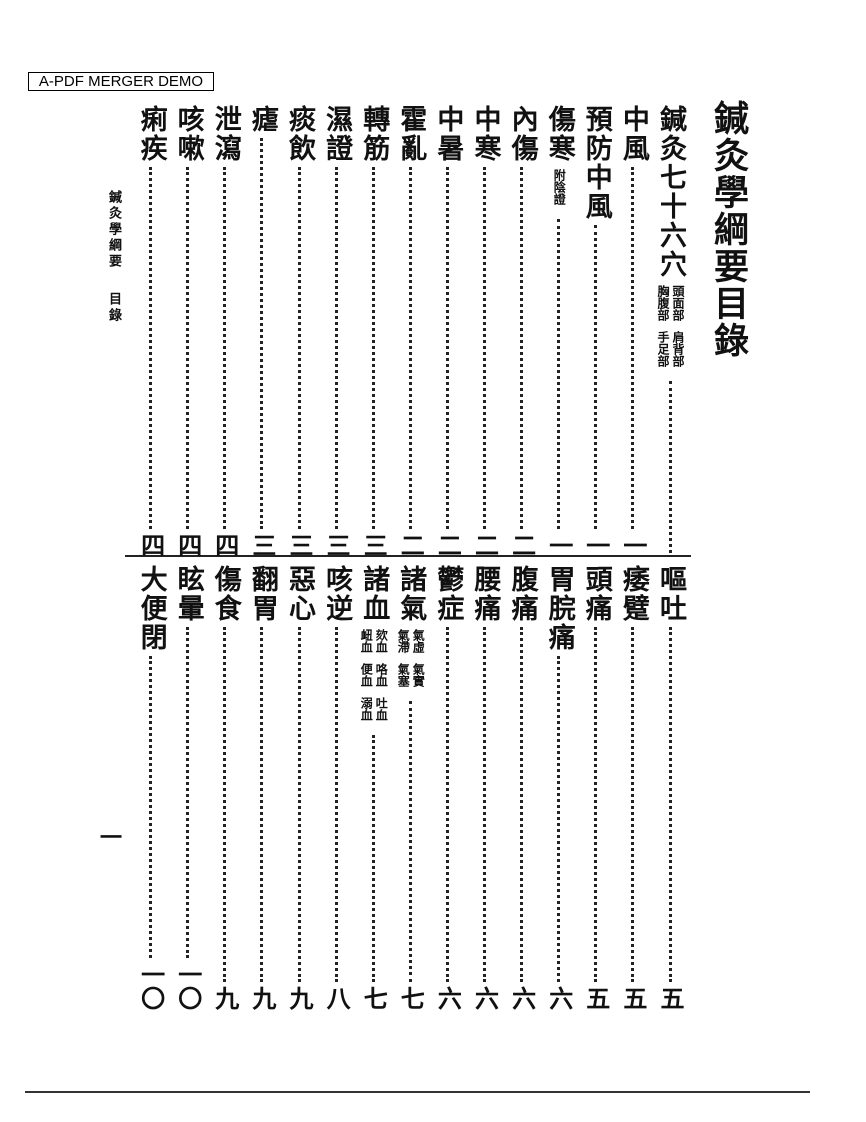  What do you see at coordinates (188, 134) in the screenshot?
I see `entry-title: 咳嗽` at bounding box center [188, 134].